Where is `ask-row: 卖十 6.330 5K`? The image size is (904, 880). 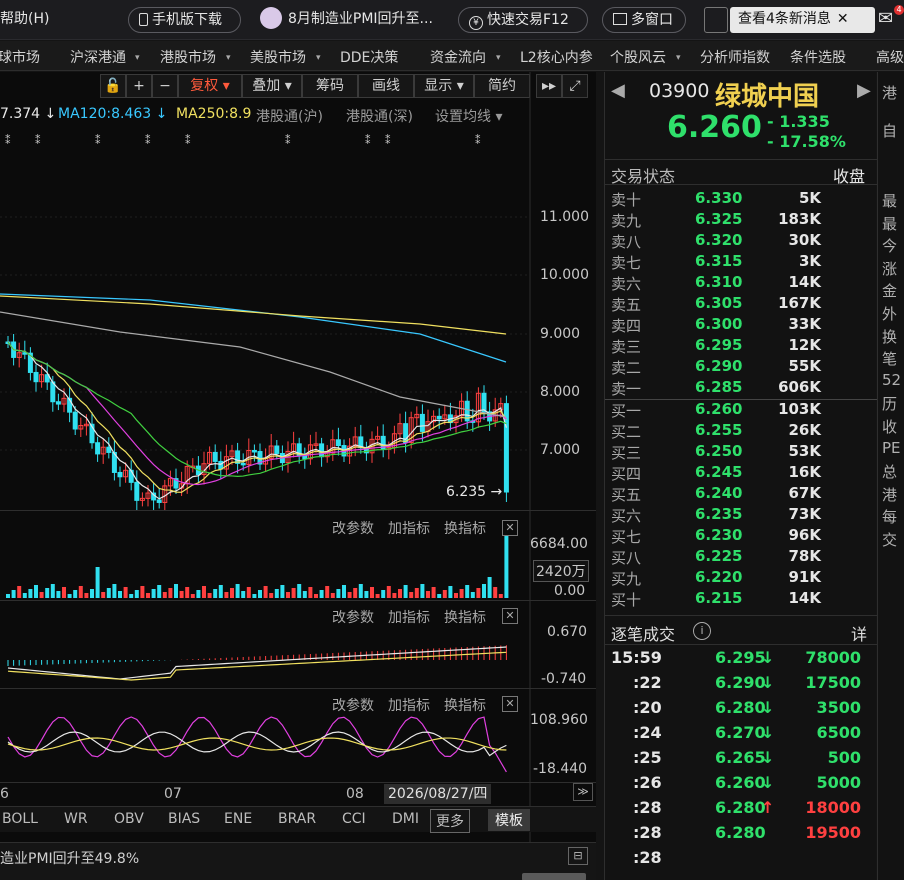
ask-row: 卖十 6.330 5K is located at coordinates (740, 199).